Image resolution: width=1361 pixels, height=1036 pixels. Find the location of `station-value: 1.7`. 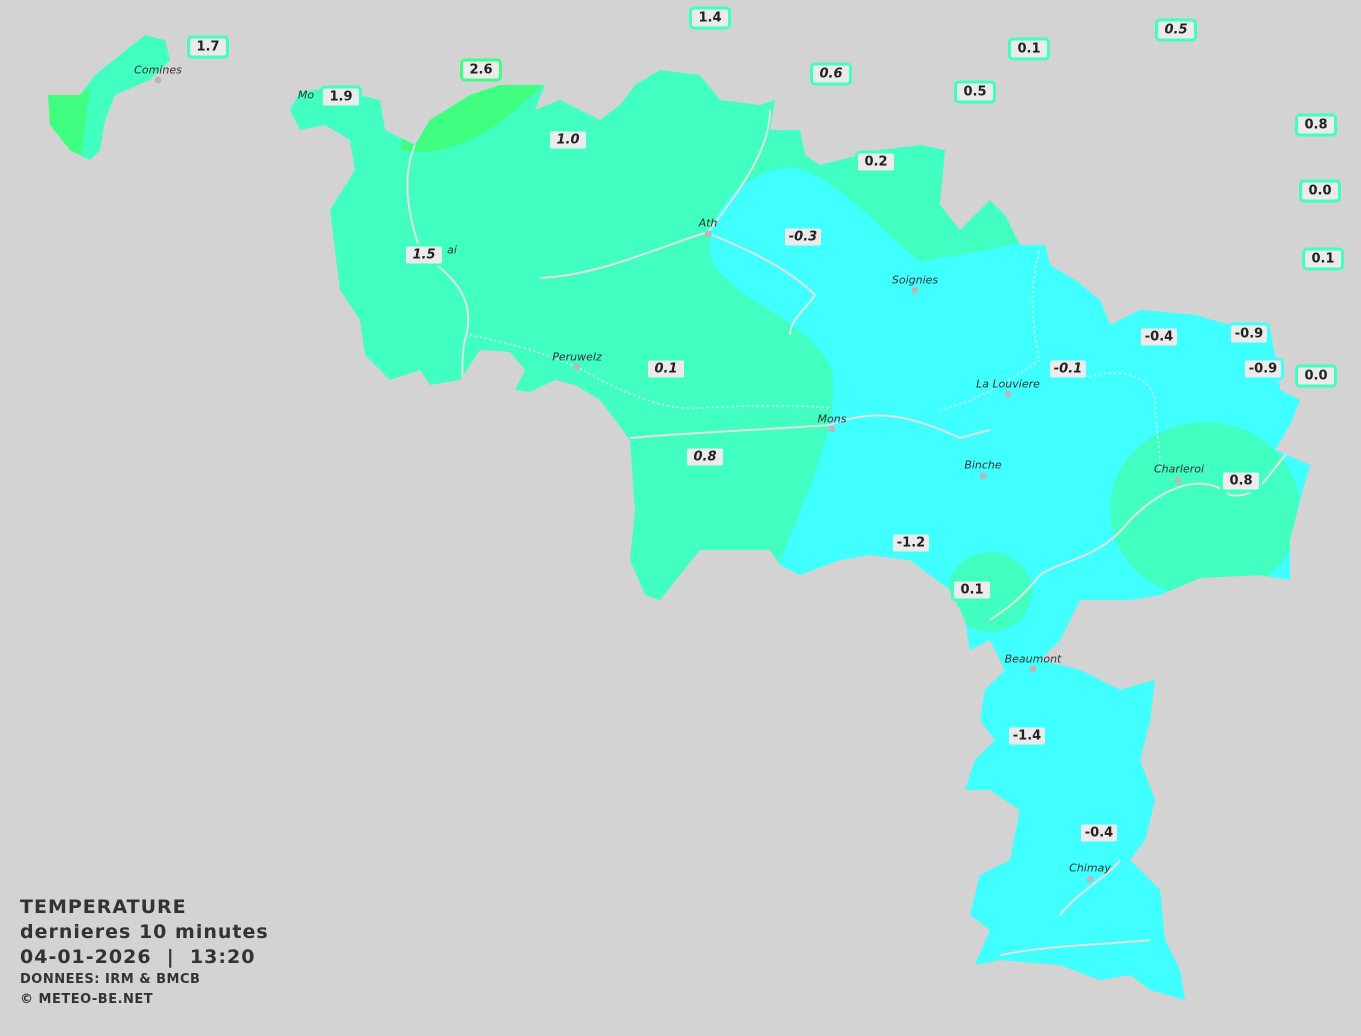

station-value: 1.7 is located at coordinates (208, 47).